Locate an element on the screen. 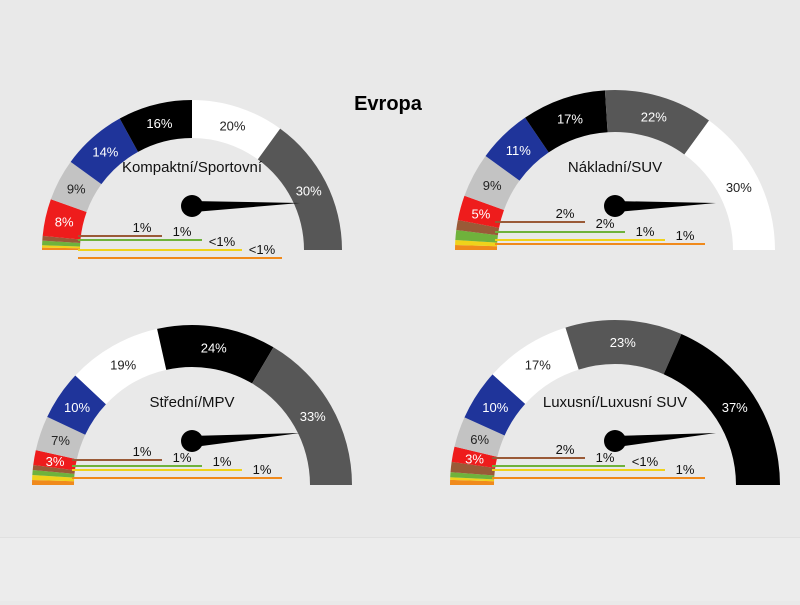  gauge-2: 5% 9% 11% 17% 22% 30% 2% 2% 1% 1% Nákladní/SUV is located at coordinates (615, 169).